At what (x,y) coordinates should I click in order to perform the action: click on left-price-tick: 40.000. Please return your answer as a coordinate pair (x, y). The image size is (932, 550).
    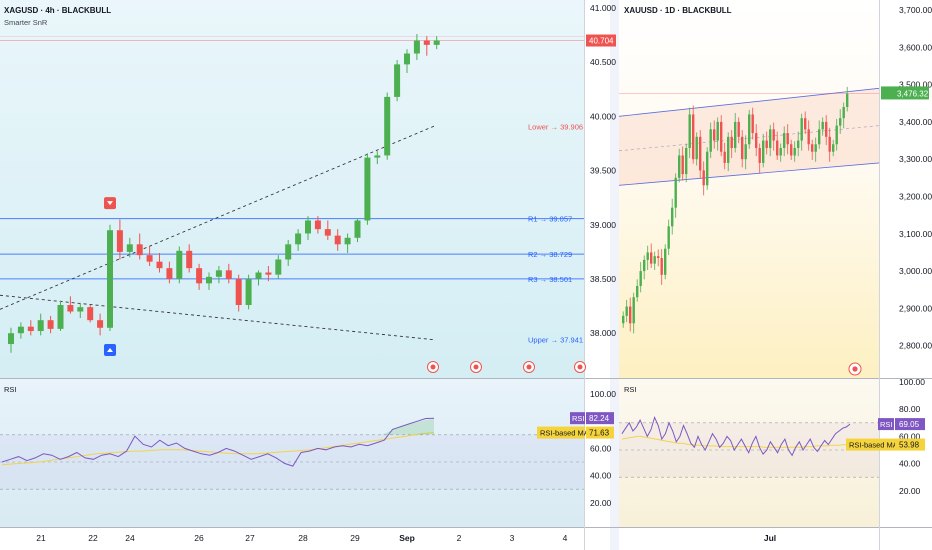
    Looking at the image, I should click on (603, 116).